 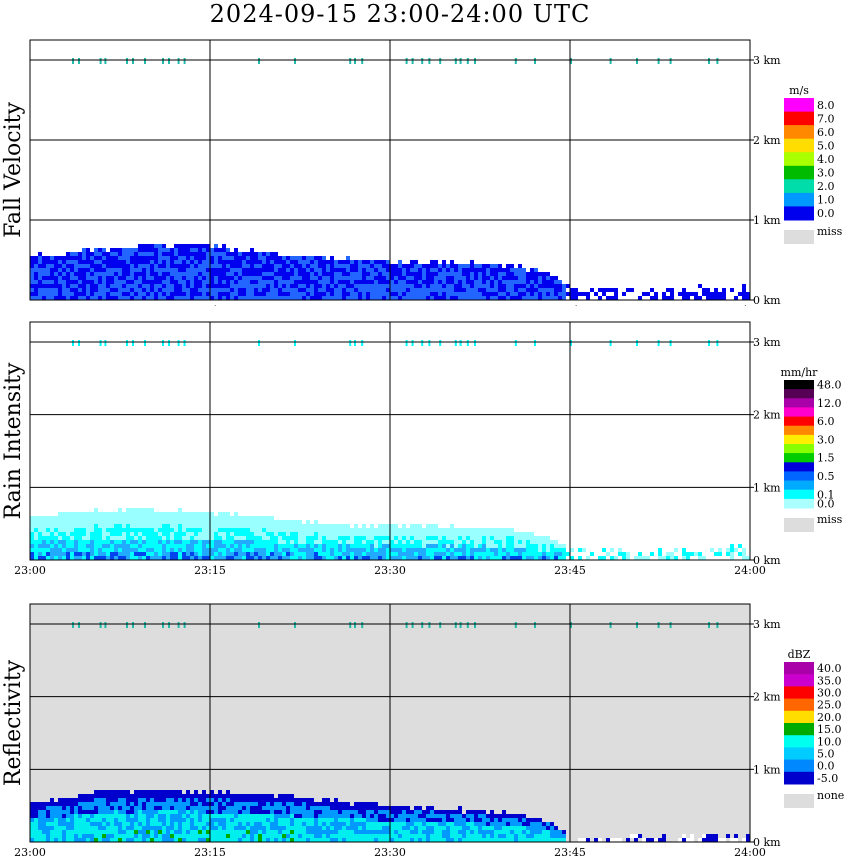 I want to click on colorbar-label: 0.5, so click(x=826, y=476).